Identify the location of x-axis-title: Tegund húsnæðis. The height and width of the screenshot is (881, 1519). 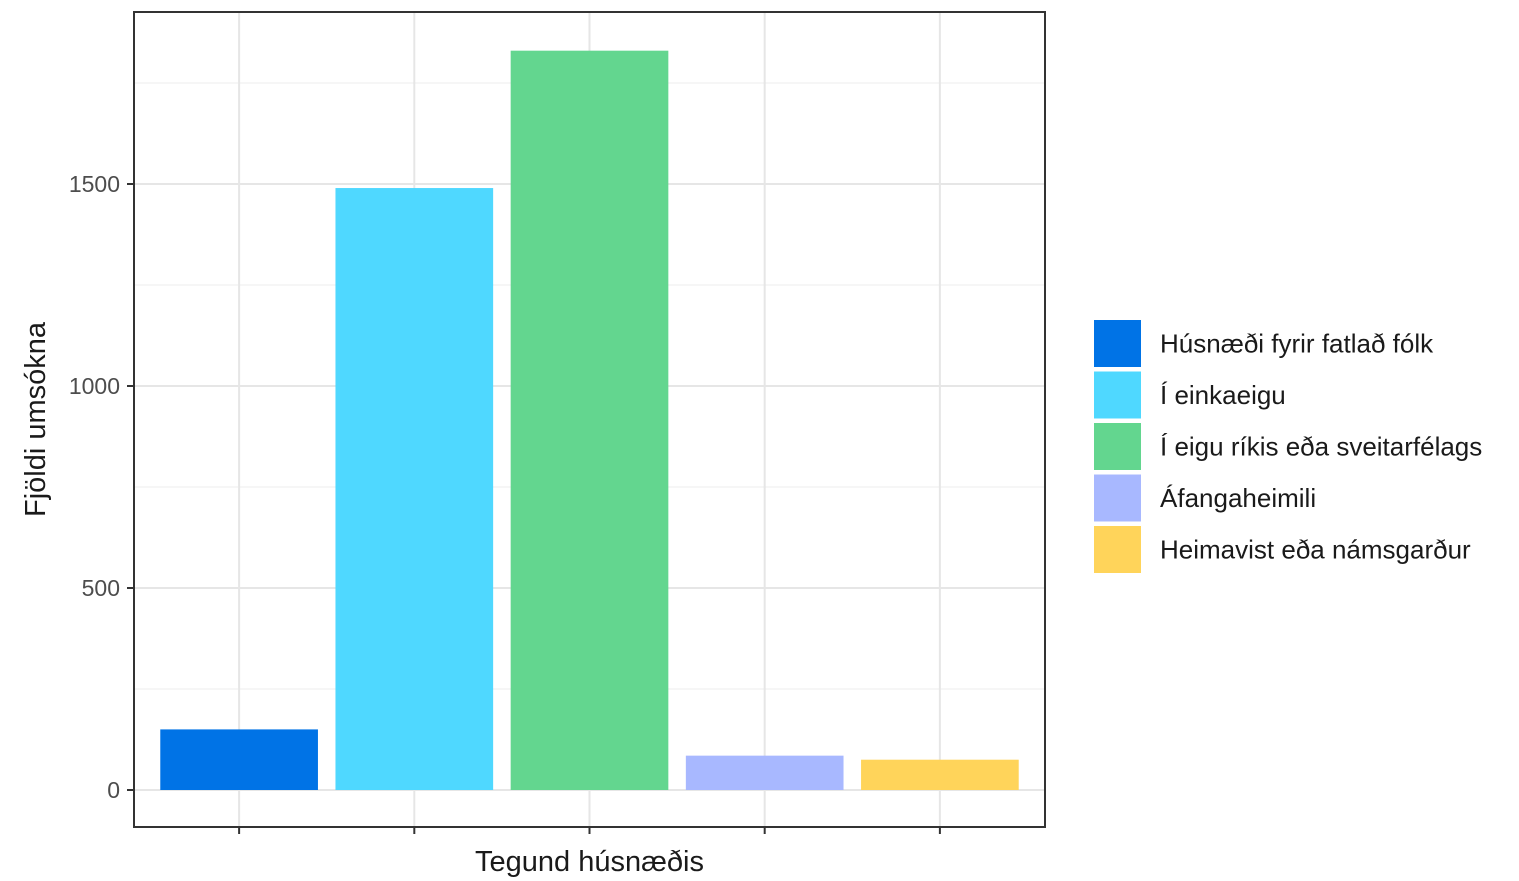
(589, 862).